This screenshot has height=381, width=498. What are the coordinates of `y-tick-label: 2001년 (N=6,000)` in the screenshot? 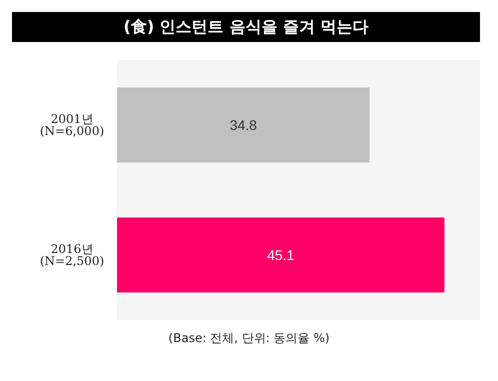 It's located at (72, 125).